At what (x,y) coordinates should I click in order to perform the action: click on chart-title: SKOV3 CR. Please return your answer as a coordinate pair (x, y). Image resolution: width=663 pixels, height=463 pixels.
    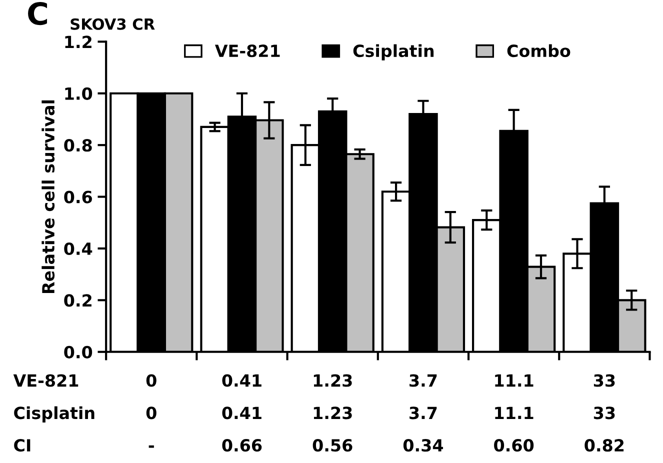
    Looking at the image, I should click on (112, 24).